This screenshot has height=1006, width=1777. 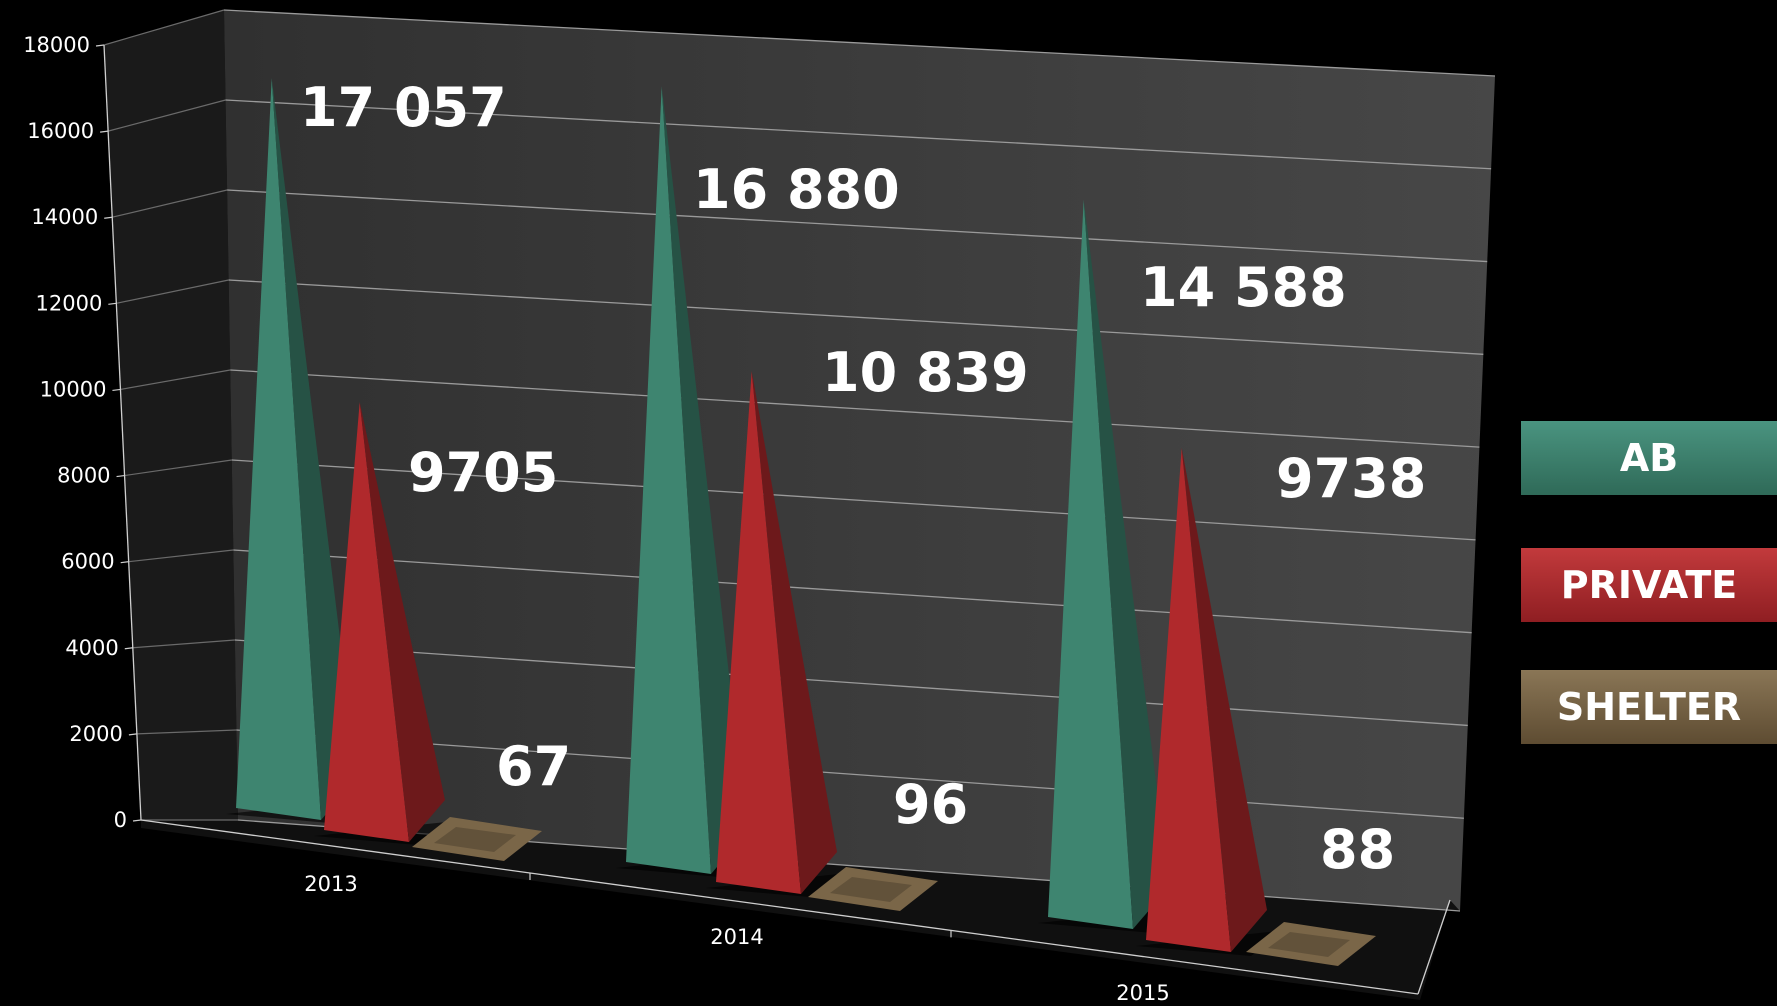 I want to click on bar-shelter-2013, so click(x=477, y=839).